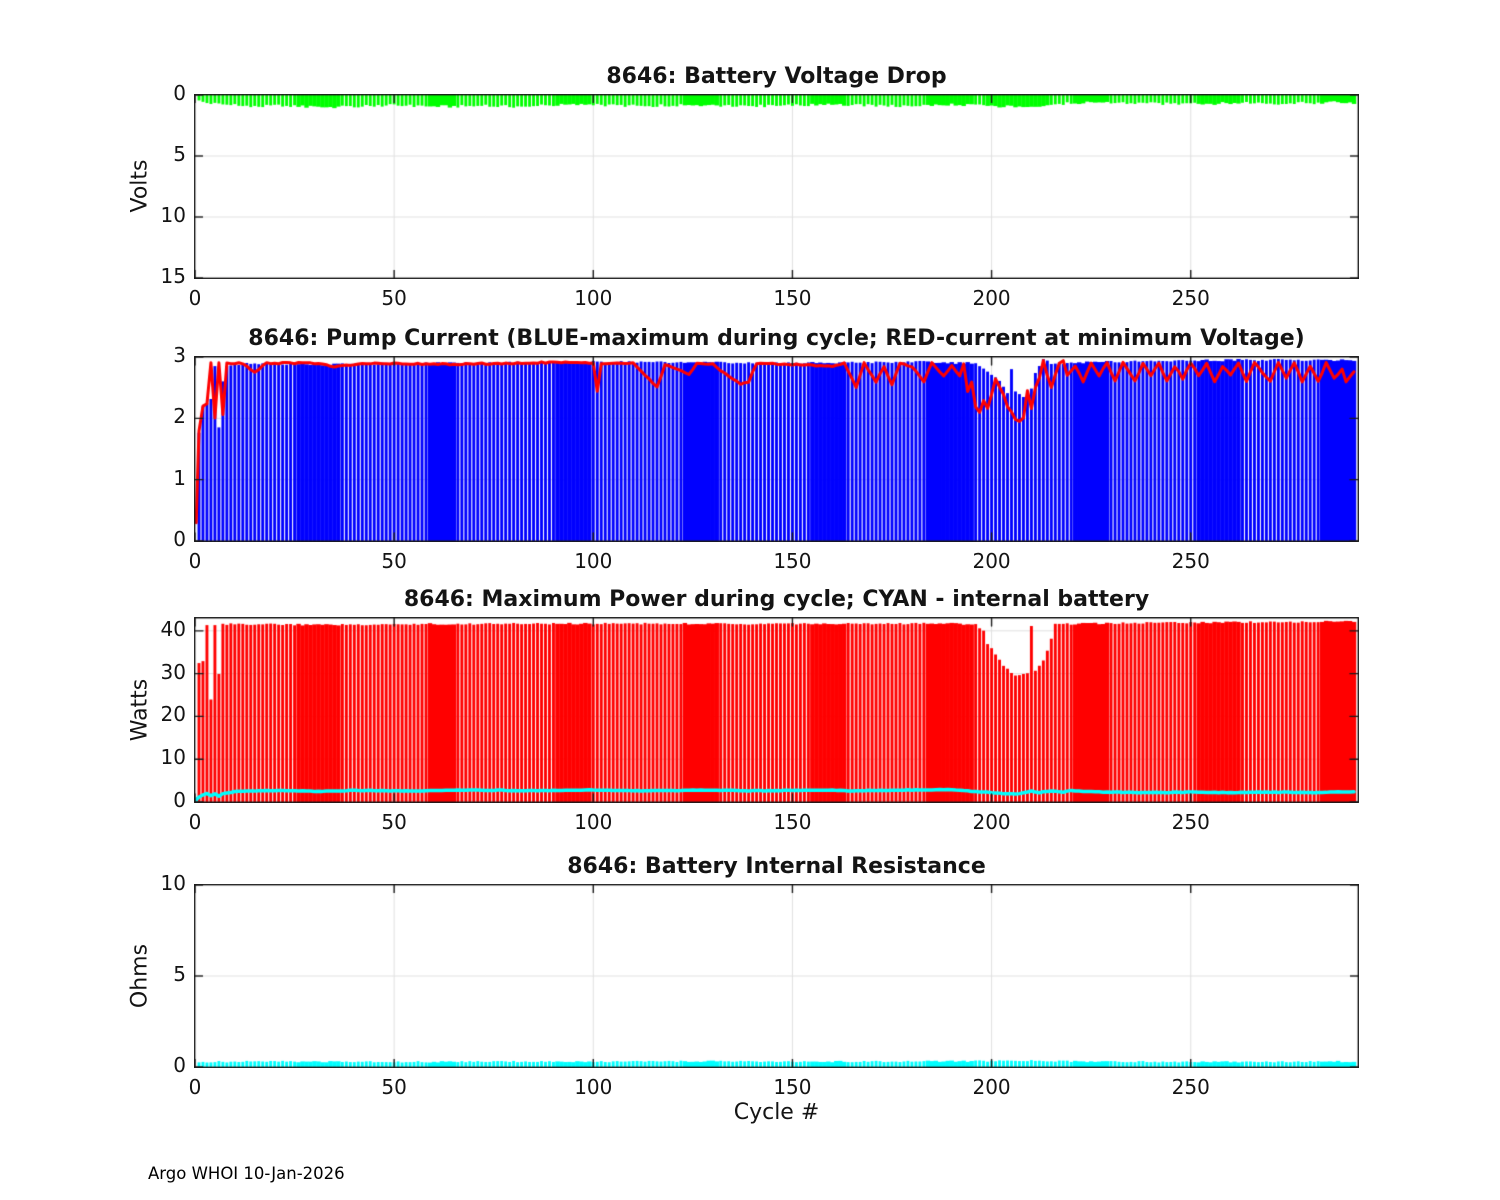 The image size is (1500, 1200). Describe the element at coordinates (173, 628) in the screenshot. I see `y-tick-label: 40` at that location.